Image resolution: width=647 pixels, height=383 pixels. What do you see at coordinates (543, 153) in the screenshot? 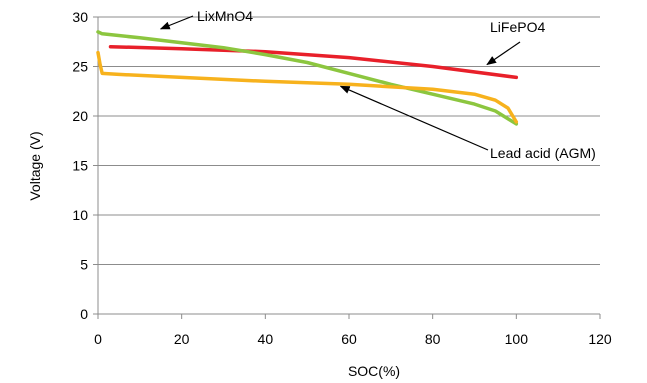
I see `annotation-label: Lead acid (AGM)` at bounding box center [543, 153].